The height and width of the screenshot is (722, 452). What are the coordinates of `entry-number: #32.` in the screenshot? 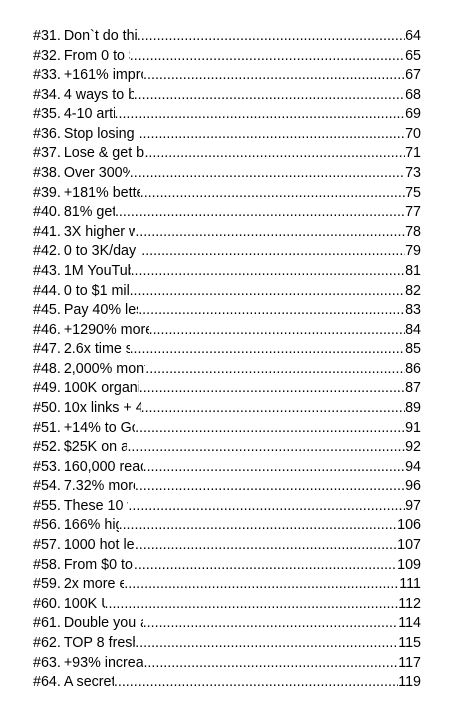 It's located at (47, 55).